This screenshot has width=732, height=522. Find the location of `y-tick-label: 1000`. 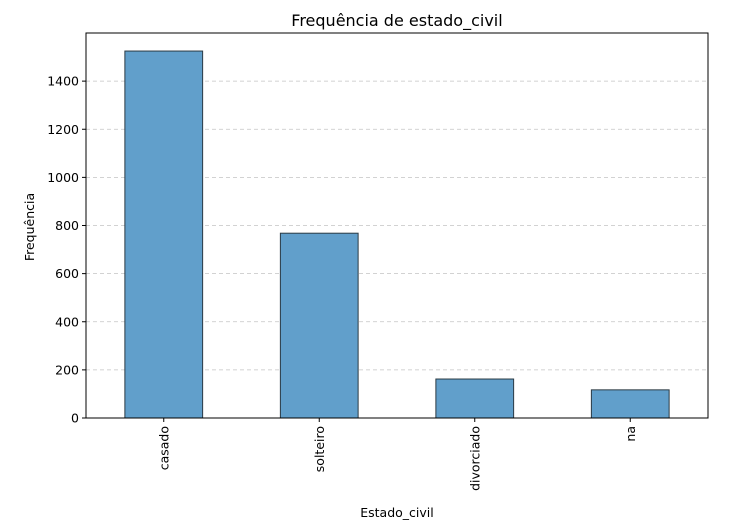

y-tick-label: 1000 is located at coordinates (63, 177).